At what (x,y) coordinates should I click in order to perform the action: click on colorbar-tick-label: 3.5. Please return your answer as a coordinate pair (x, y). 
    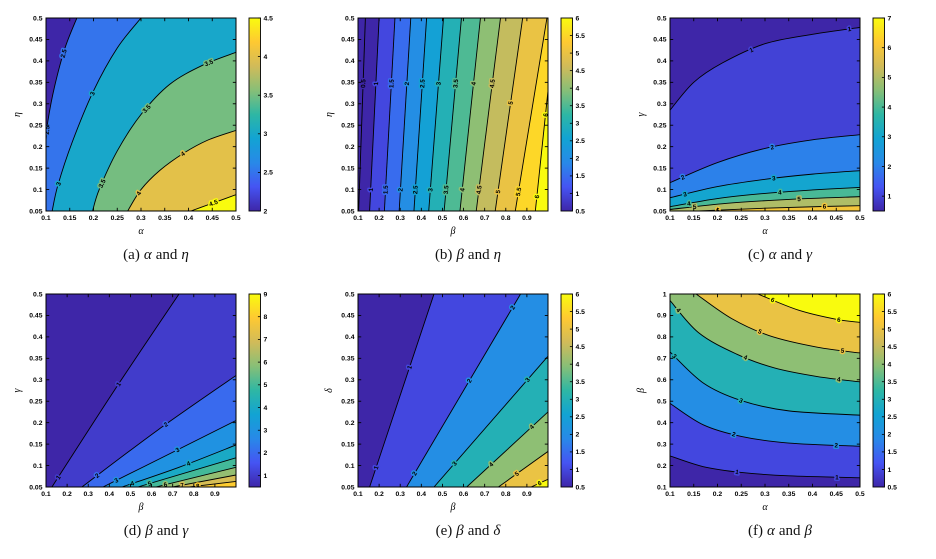
    Looking at the image, I should click on (893, 382).